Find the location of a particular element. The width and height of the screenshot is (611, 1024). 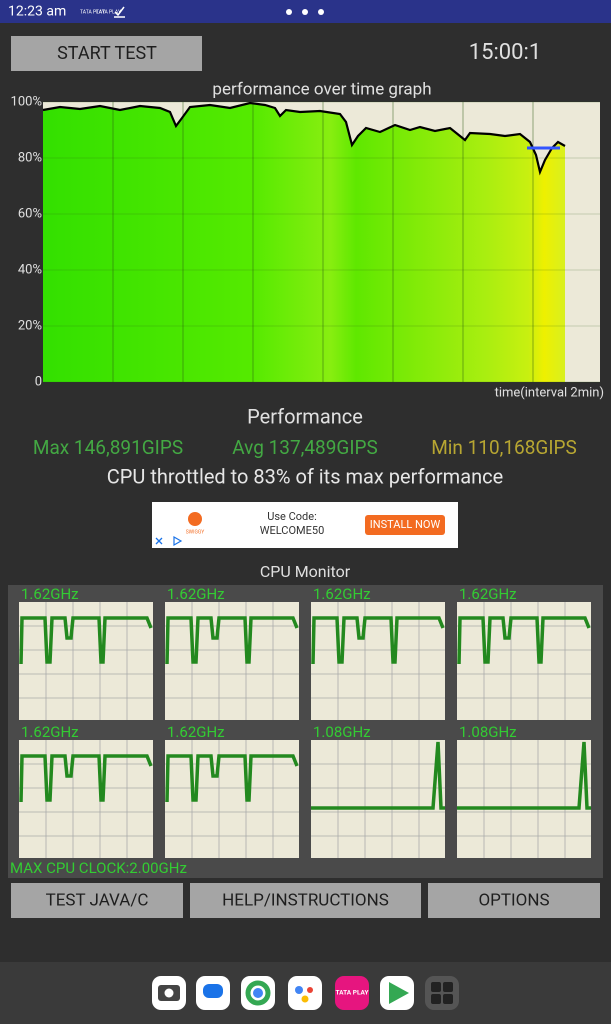

y-axis-label: 100% is located at coordinates (26, 101).